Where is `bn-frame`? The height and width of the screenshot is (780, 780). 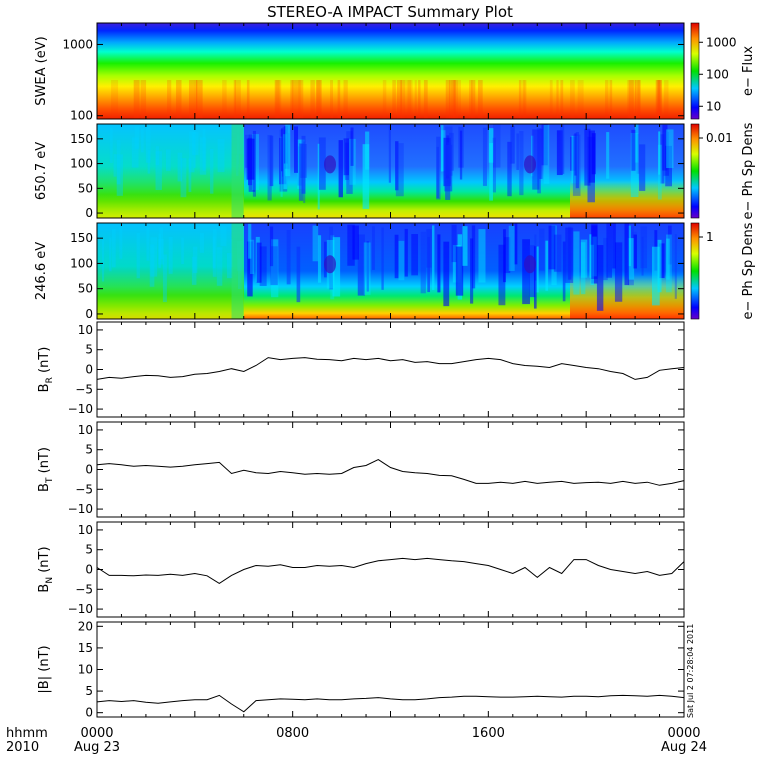
bn-frame is located at coordinates (390, 569).